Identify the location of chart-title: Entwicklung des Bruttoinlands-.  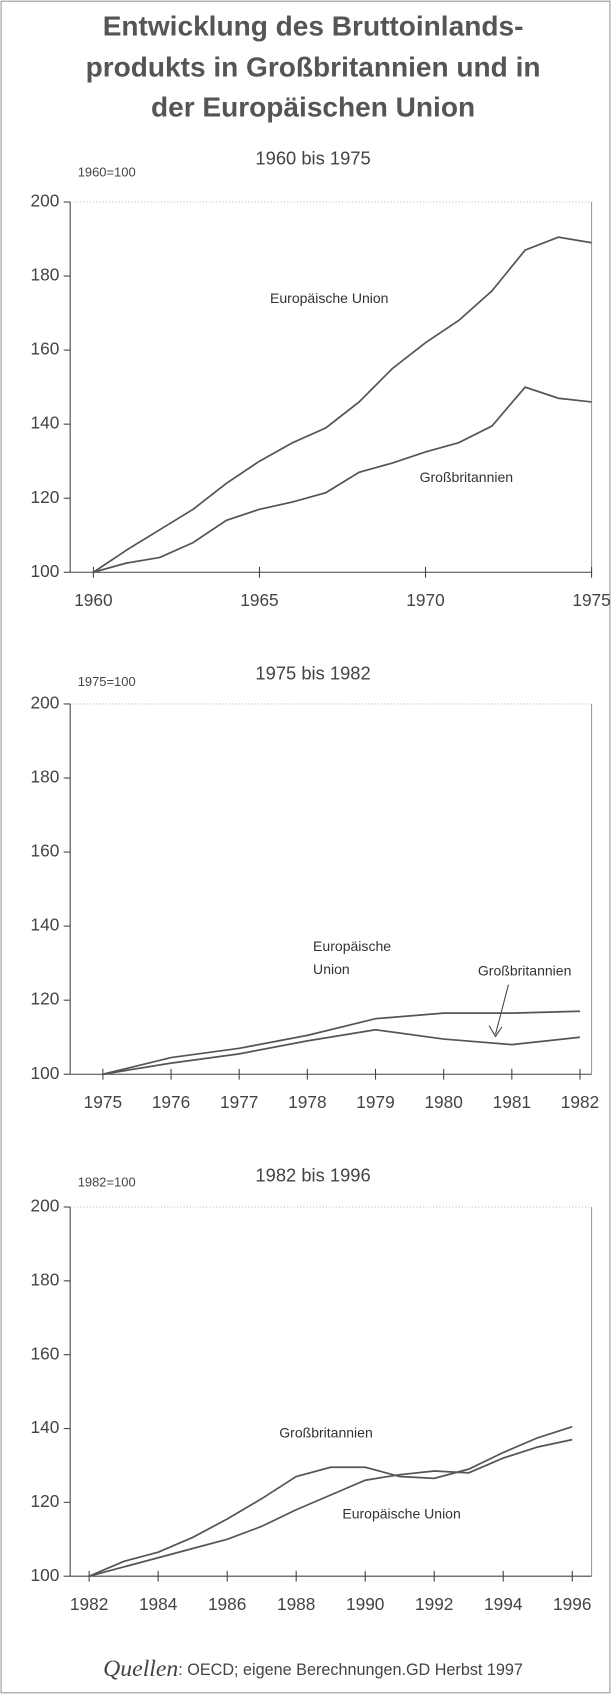
(313, 26).